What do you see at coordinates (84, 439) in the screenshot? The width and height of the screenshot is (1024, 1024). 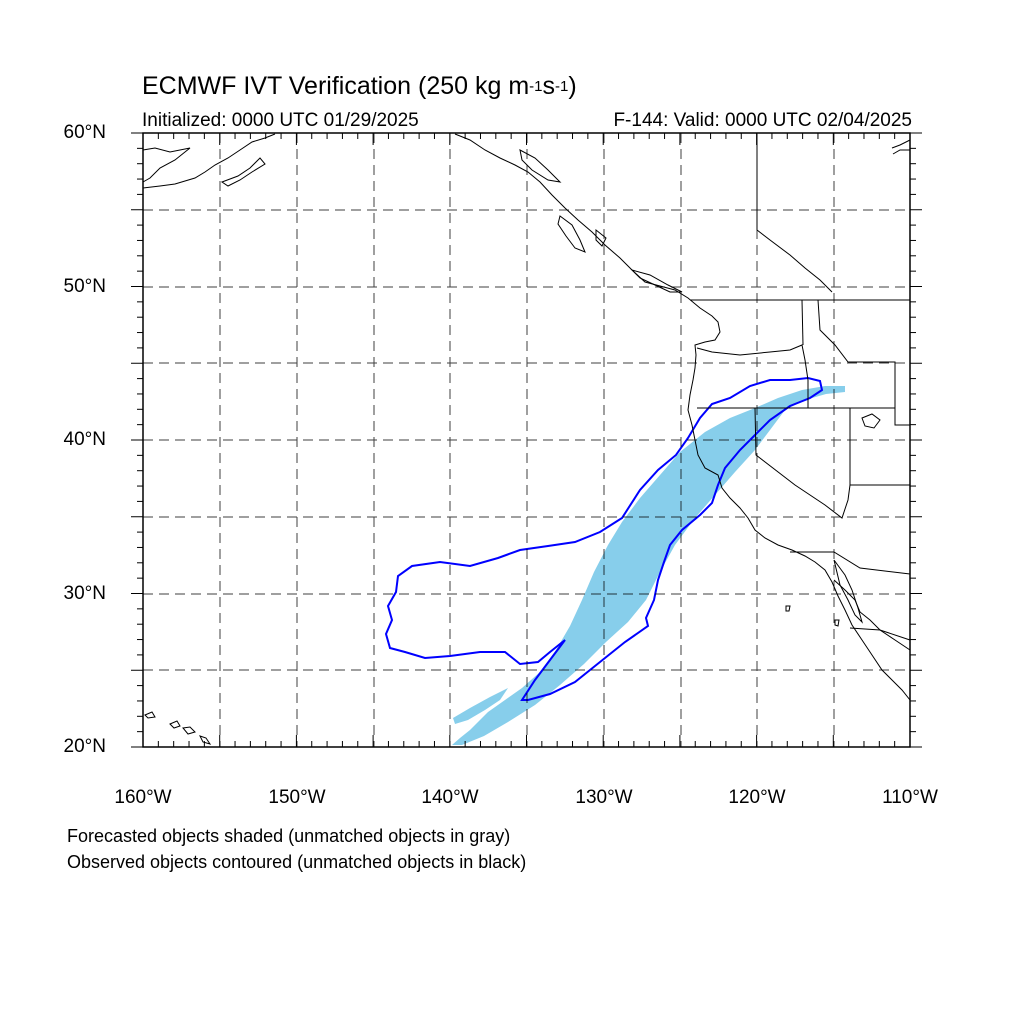 I see `lat-label-40n: 40°N` at bounding box center [84, 439].